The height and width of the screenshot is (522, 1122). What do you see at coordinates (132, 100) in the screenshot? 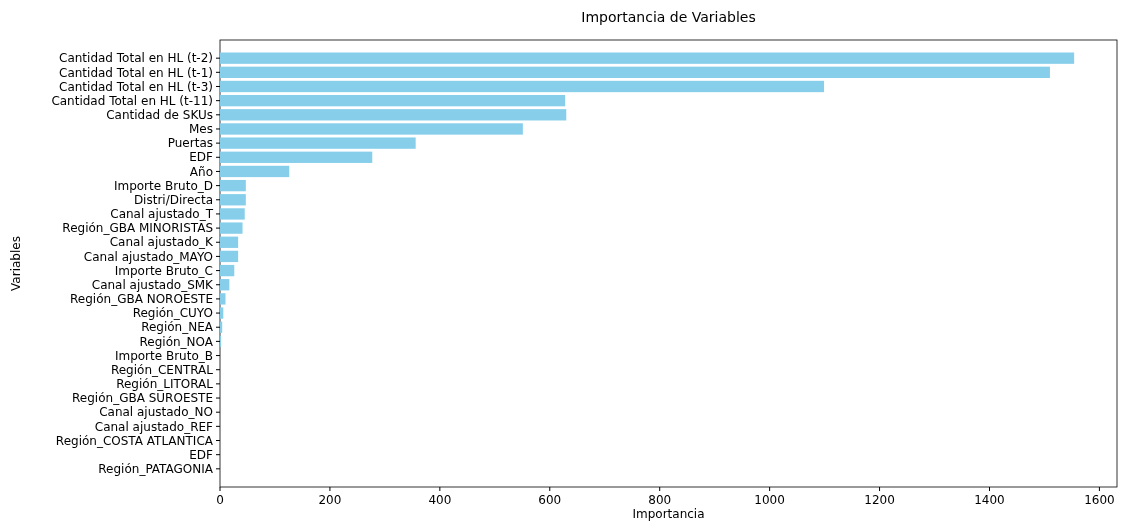
I see `y-tick-label: Cantidad Total en HL (t-11)` at bounding box center [132, 100].